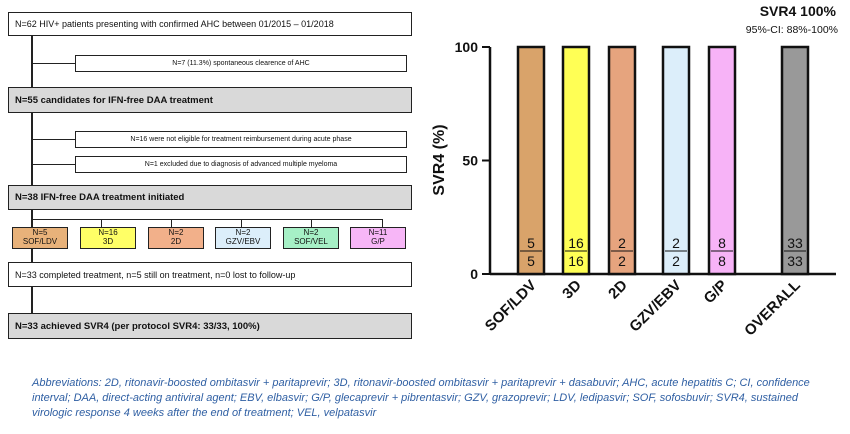 Image resolution: width=850 pixels, height=434 pixels. I want to click on flow-box-treatment-initiated-text: N=38 IFN-free DAA treatment initiated, so click(100, 197).